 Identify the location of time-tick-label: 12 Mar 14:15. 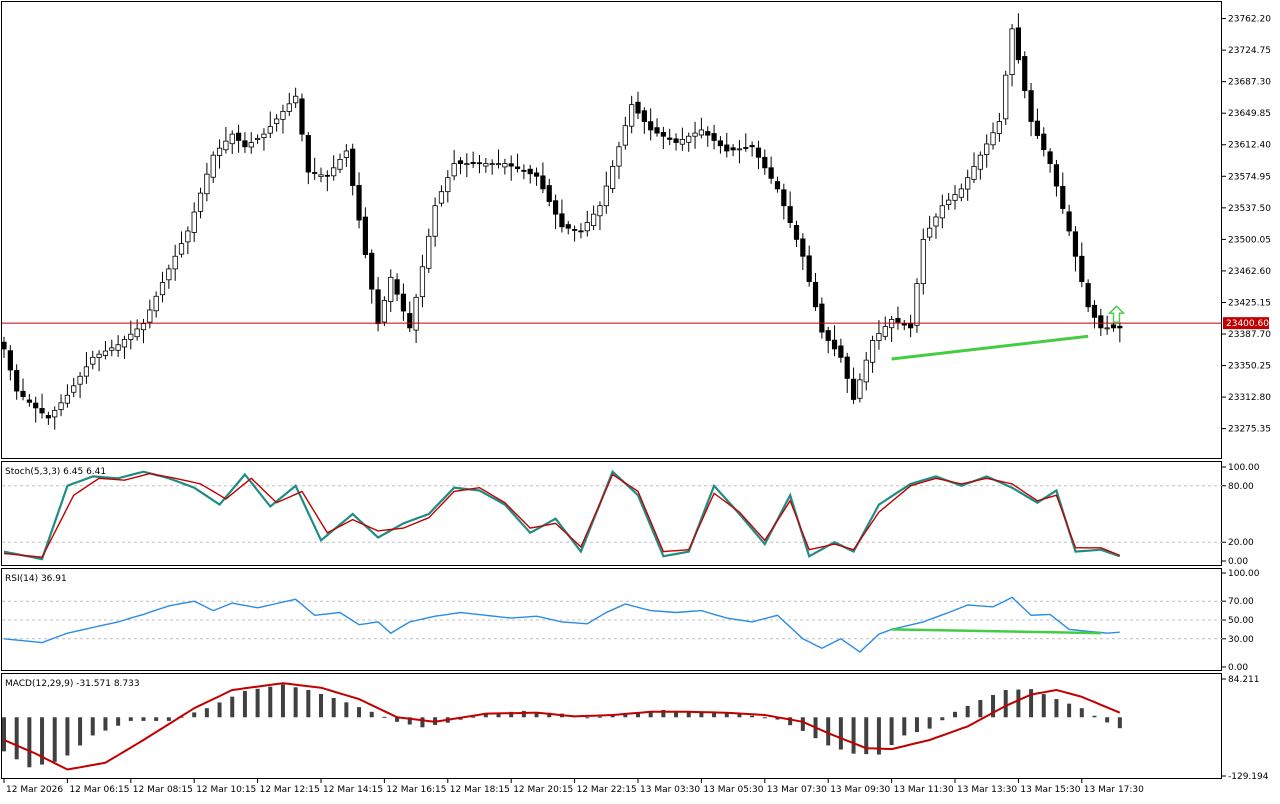
(353, 790).